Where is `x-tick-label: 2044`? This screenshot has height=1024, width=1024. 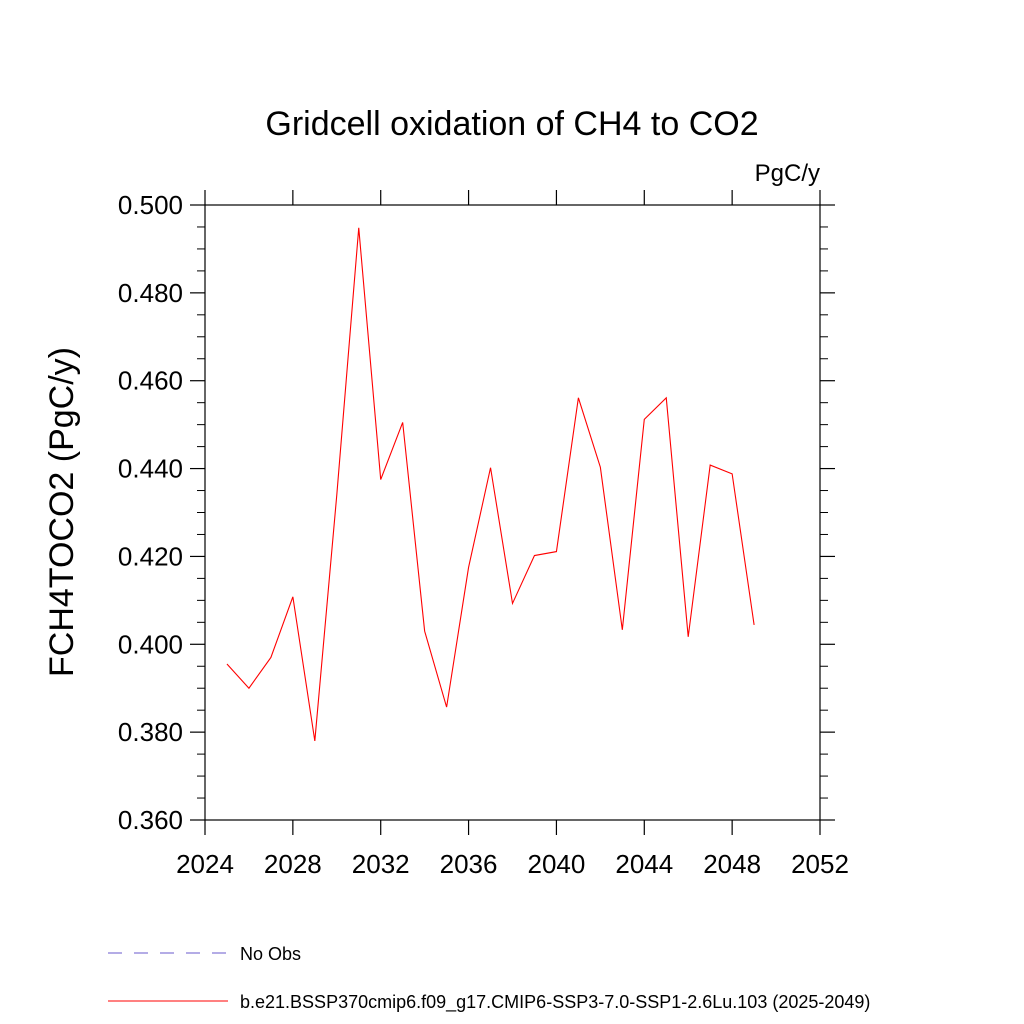 x-tick-label: 2044 is located at coordinates (644, 864).